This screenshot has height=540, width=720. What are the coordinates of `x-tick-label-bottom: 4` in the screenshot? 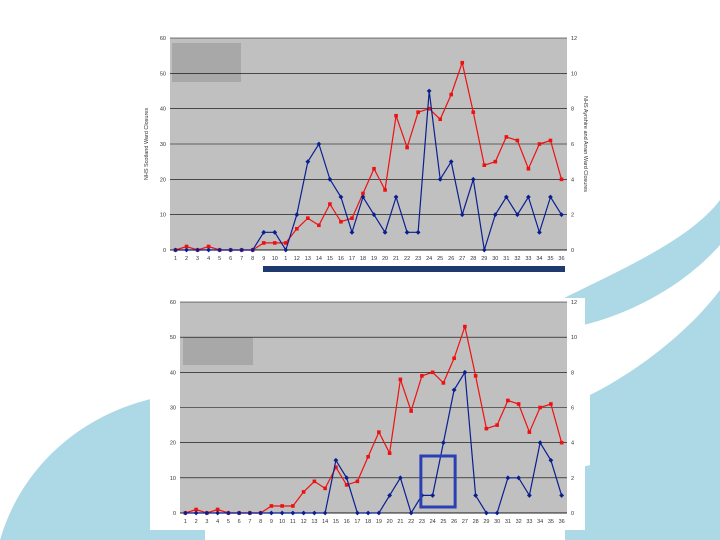 It's located at (217, 522).